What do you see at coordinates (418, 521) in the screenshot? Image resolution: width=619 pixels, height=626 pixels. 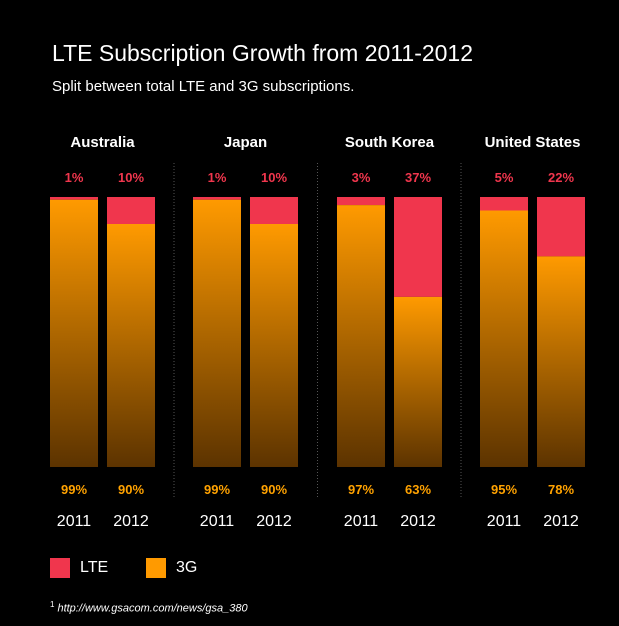 I see `tick-label-year-south-korea-2012: 2012` at bounding box center [418, 521].